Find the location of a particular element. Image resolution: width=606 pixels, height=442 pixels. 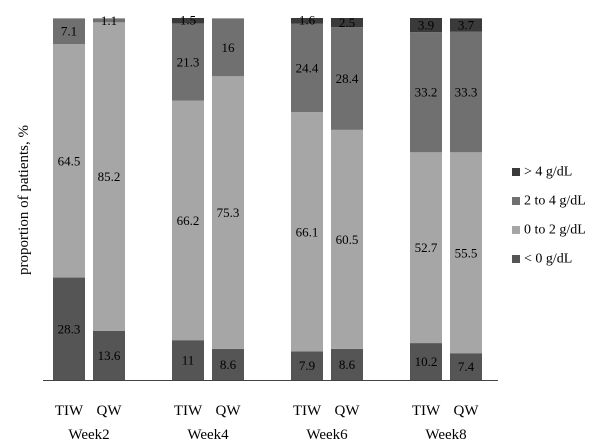

data-label: 85.2 is located at coordinates (109, 176).